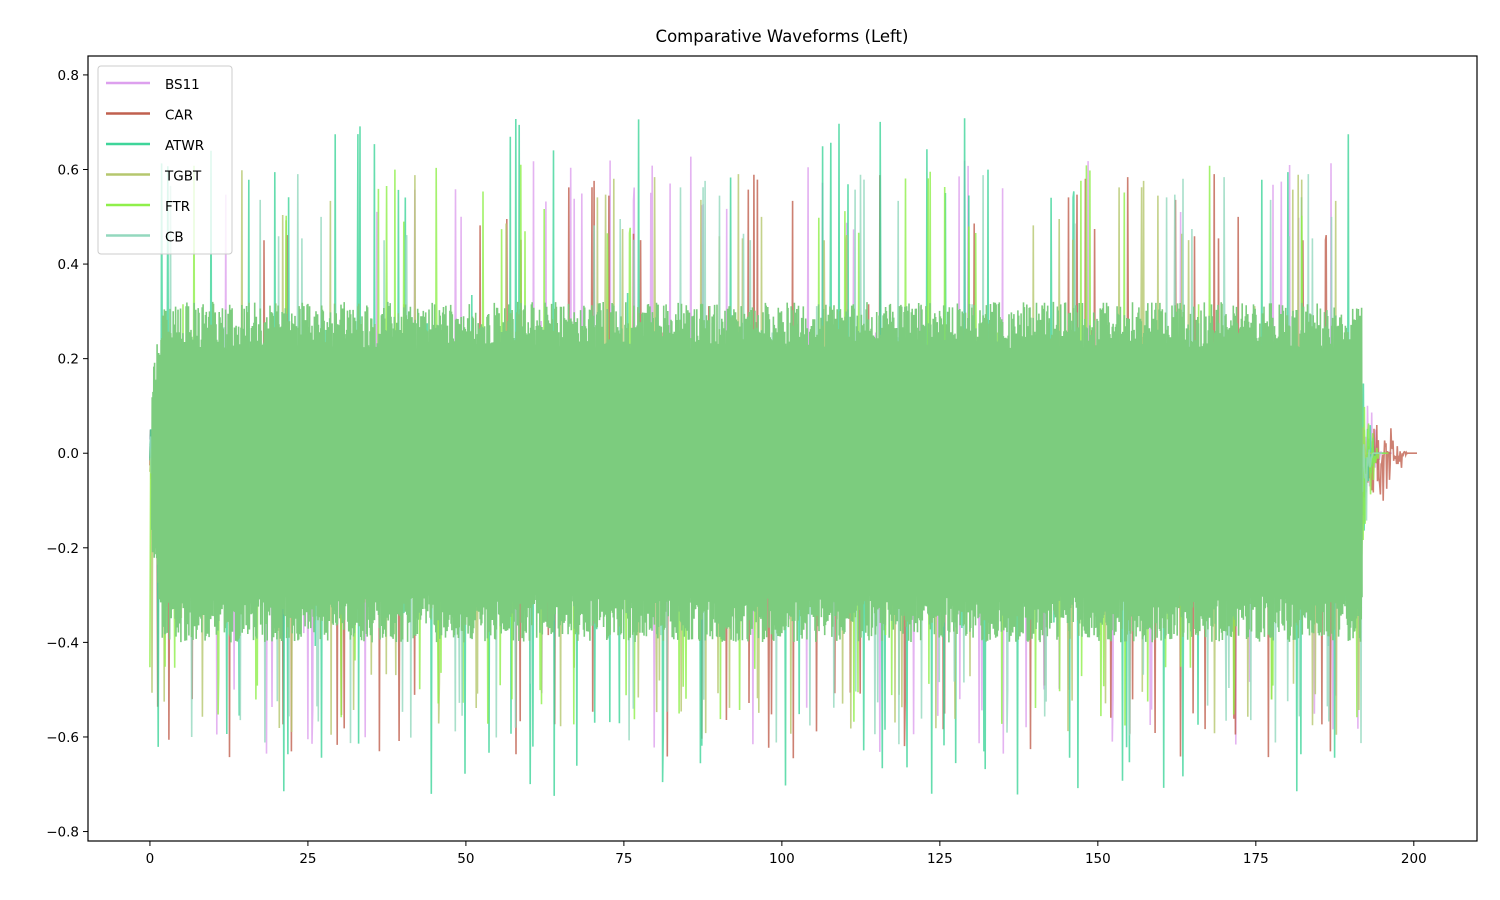  Describe the element at coordinates (68, 76) in the screenshot. I see `y-tick-label: 0.8` at that location.